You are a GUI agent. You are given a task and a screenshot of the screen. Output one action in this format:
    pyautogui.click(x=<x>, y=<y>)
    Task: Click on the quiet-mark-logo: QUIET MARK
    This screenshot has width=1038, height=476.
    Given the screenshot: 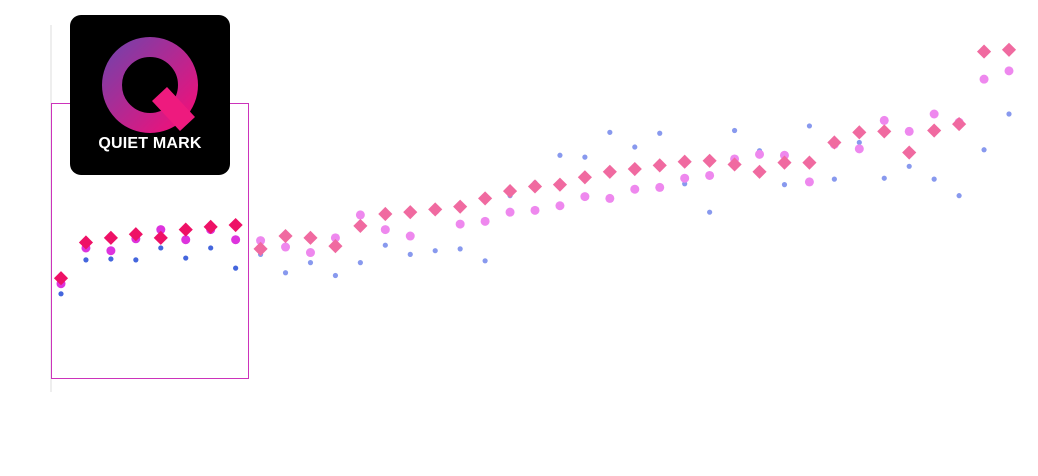 What is the action you would take?
    pyautogui.click(x=150, y=95)
    